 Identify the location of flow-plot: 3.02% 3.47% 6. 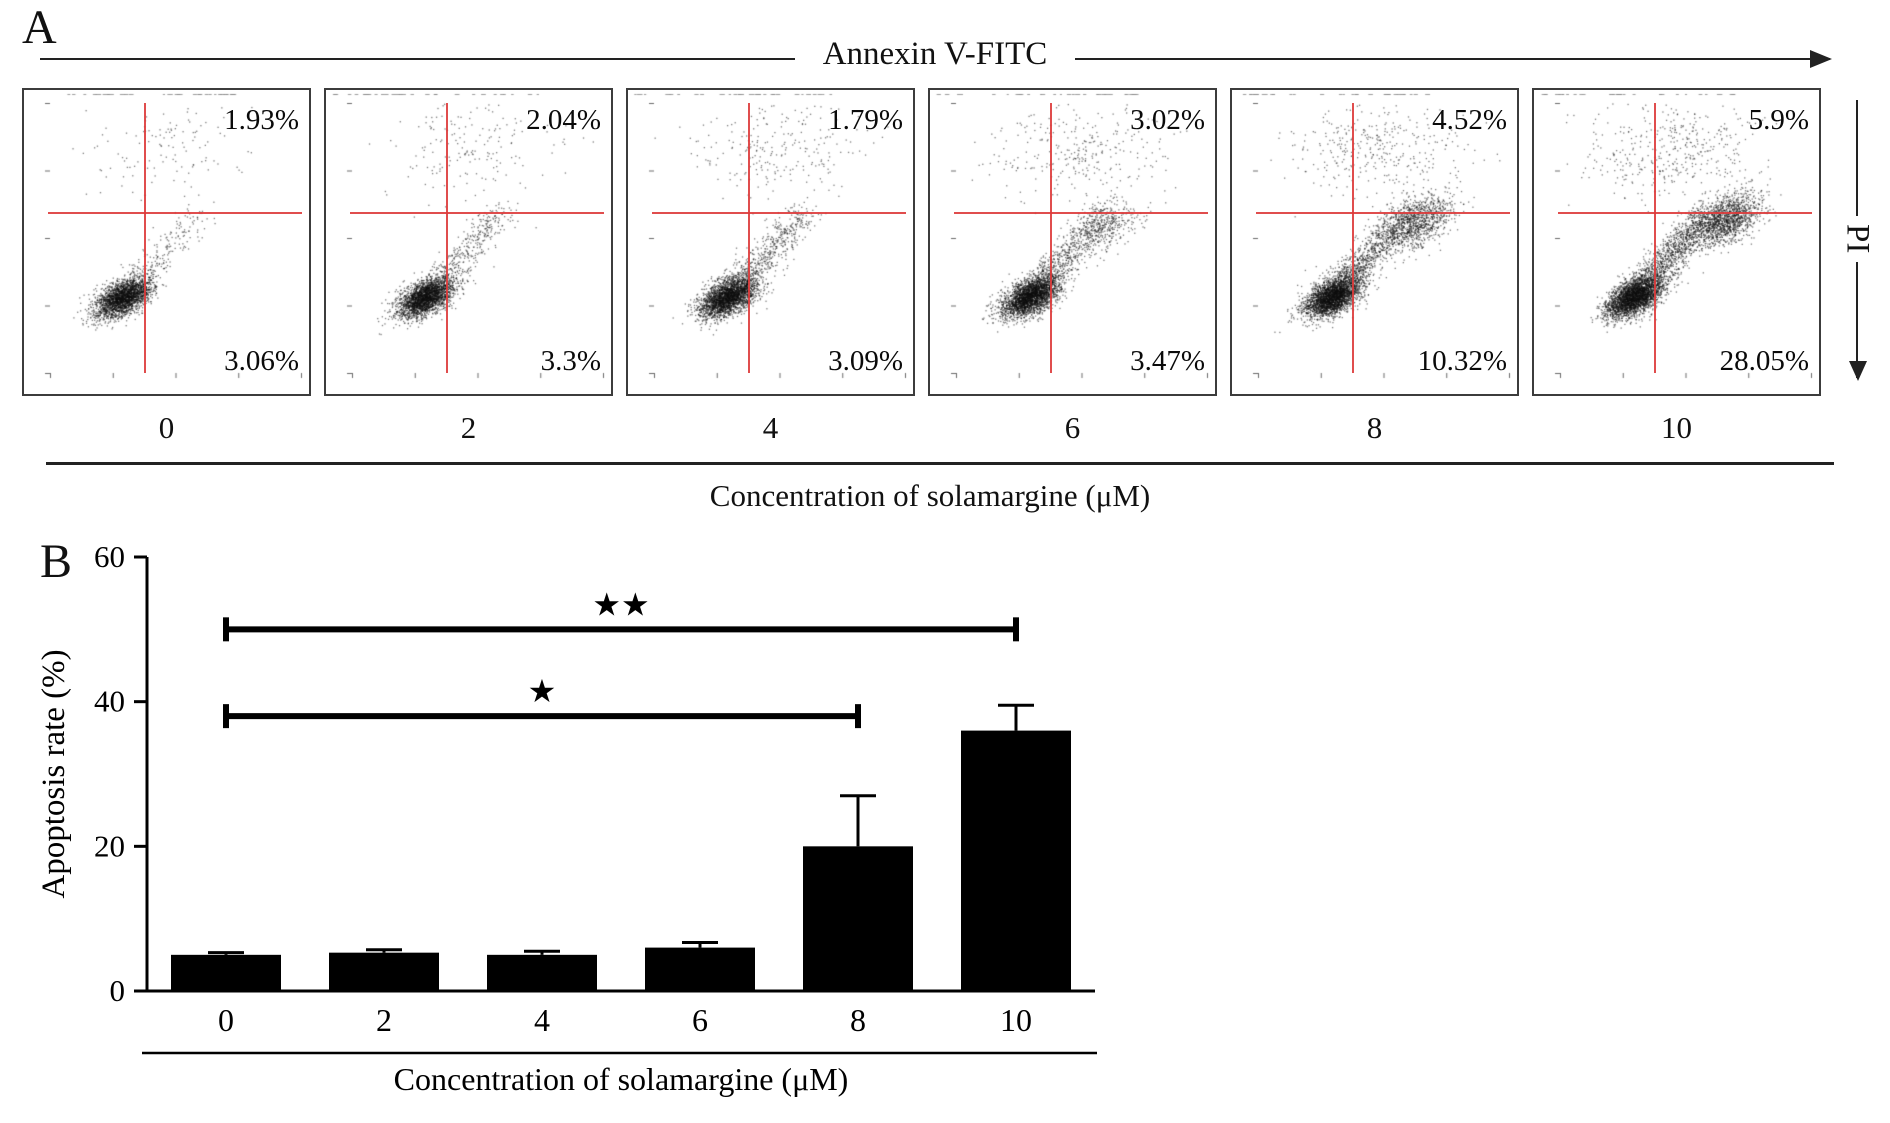
(1072, 267).